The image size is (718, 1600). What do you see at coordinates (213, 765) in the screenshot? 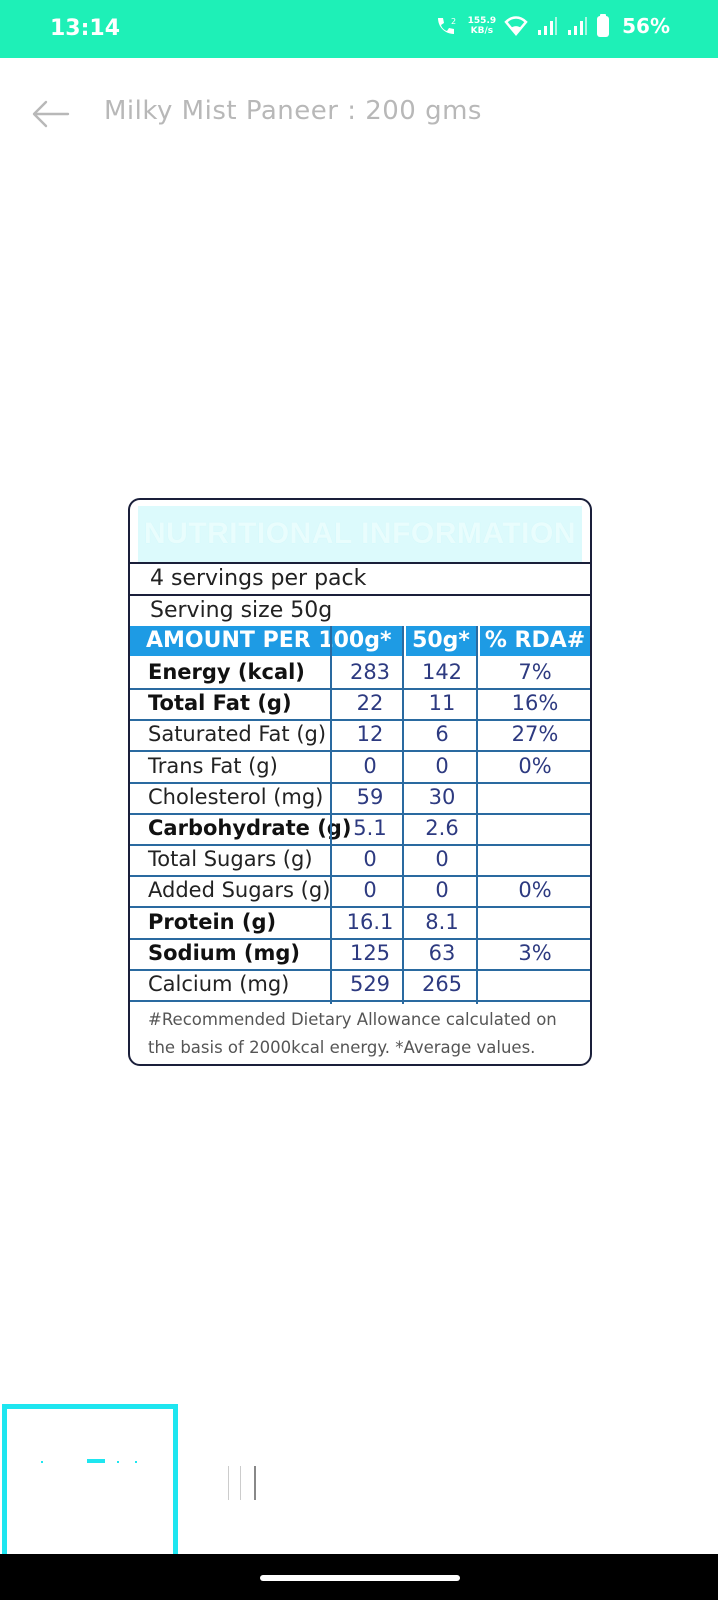
I see `nutrient-name: Trans Fat (g)` at bounding box center [213, 765].